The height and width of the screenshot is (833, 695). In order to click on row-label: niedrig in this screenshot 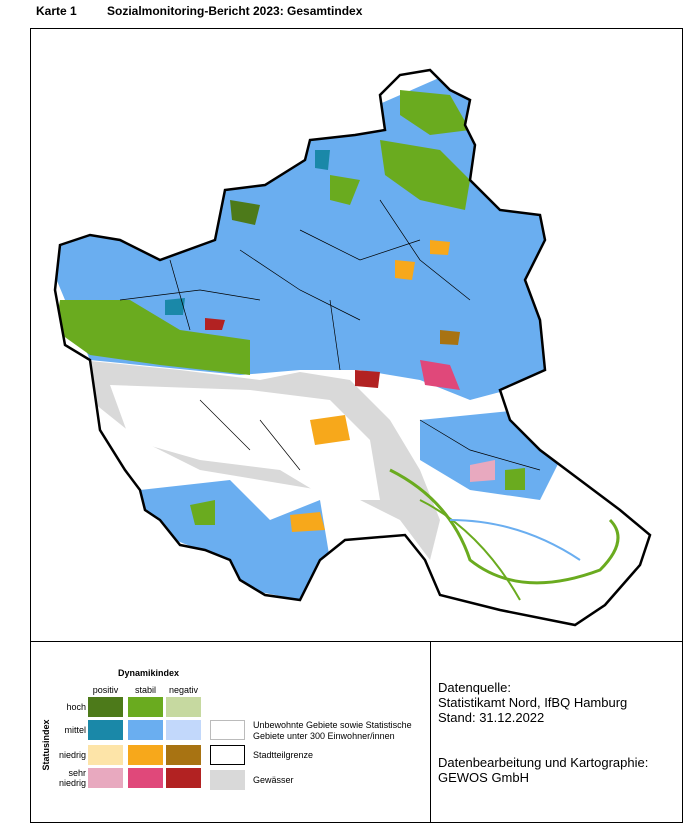, I will do `click(72, 755)`.